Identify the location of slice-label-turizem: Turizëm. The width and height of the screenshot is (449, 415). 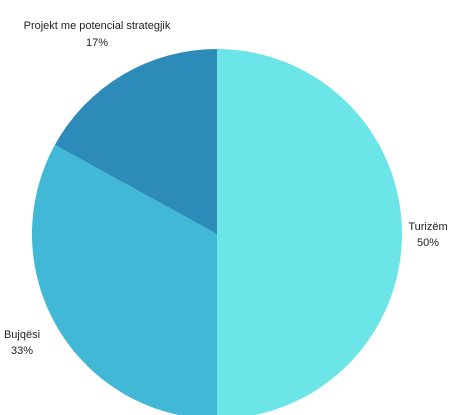
(427, 227).